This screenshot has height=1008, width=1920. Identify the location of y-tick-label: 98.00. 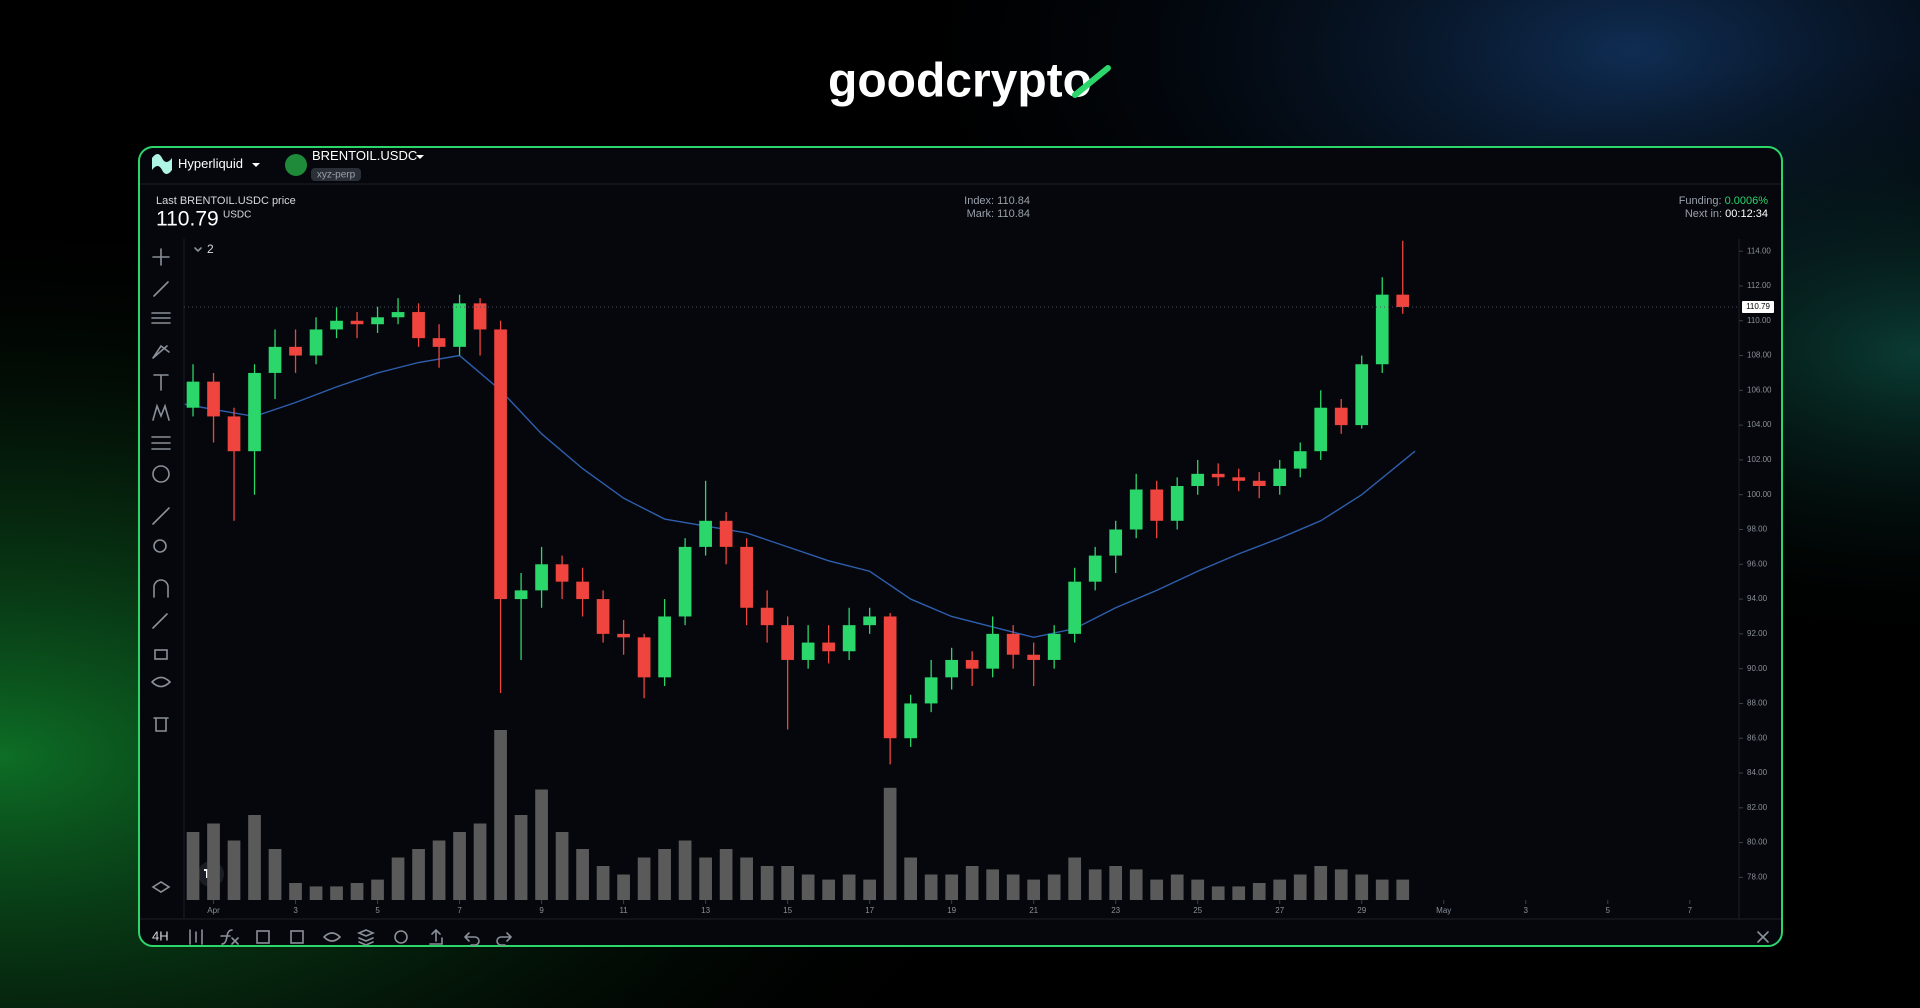
(1757, 529).